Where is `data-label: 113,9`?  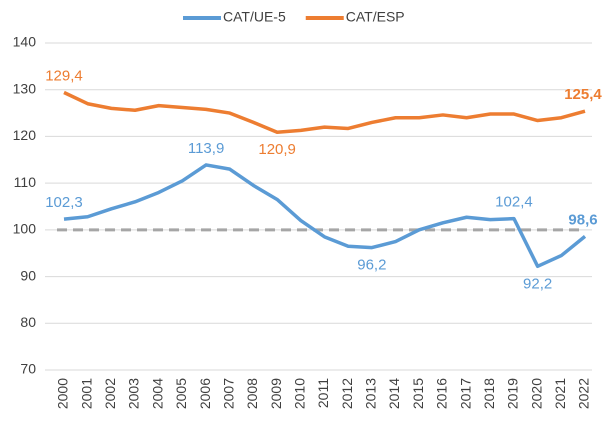
data-label: 113,9 is located at coordinates (206, 148).